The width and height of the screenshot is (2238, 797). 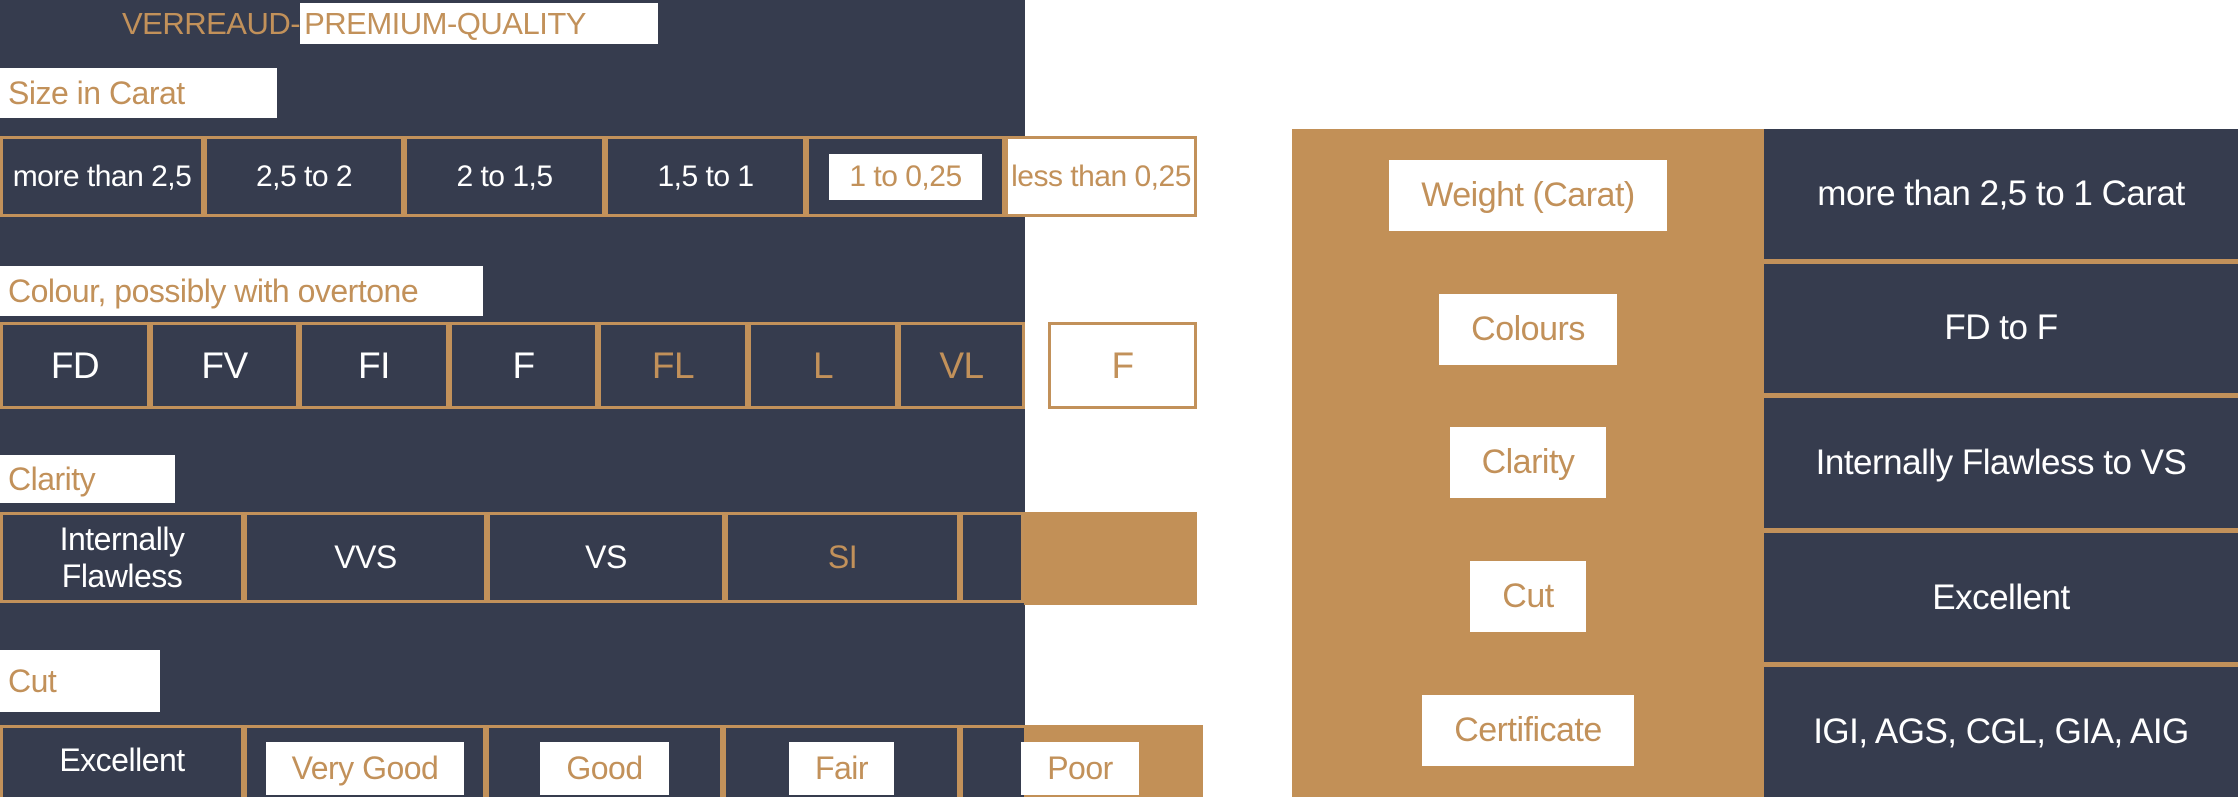 I want to click on clarity-cell: VVS, so click(x=365, y=557).